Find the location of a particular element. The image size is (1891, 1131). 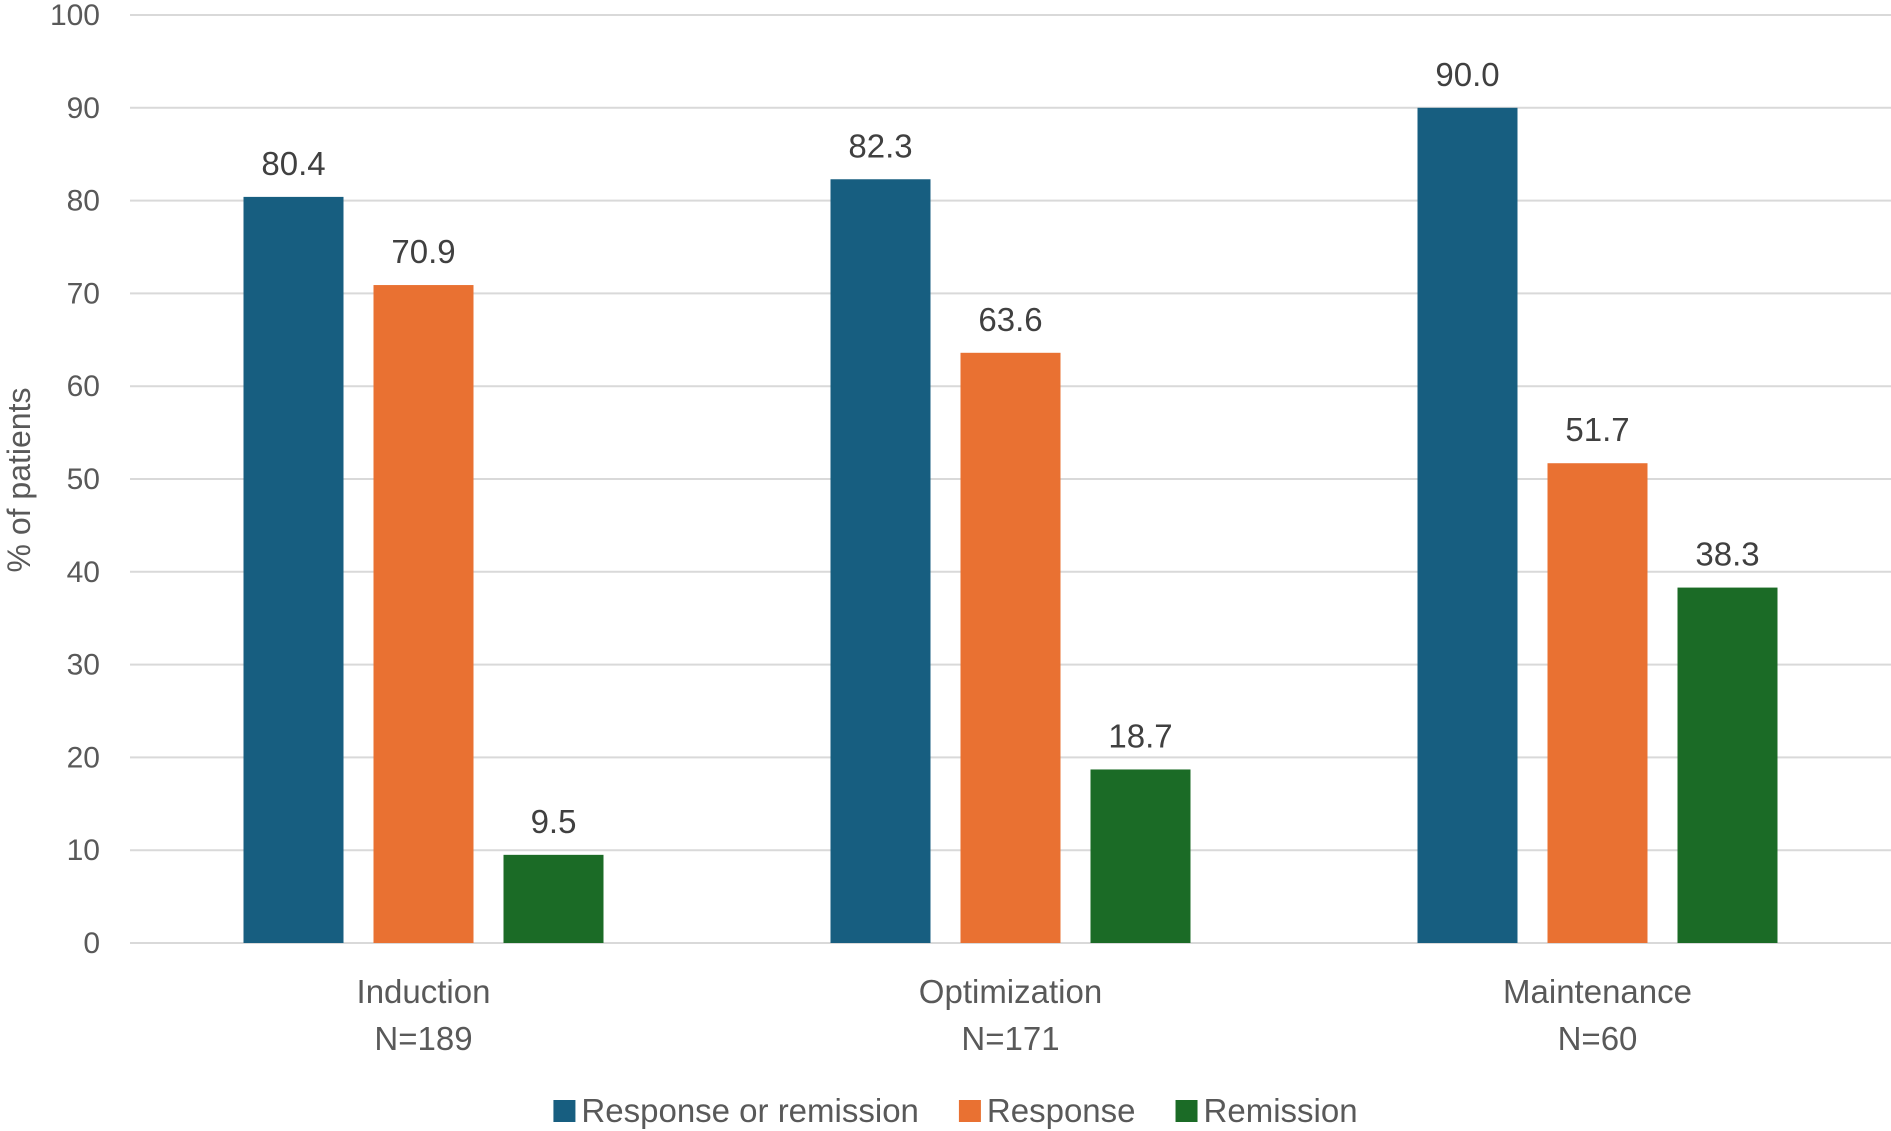

y-tick-label: 20 is located at coordinates (83, 757).